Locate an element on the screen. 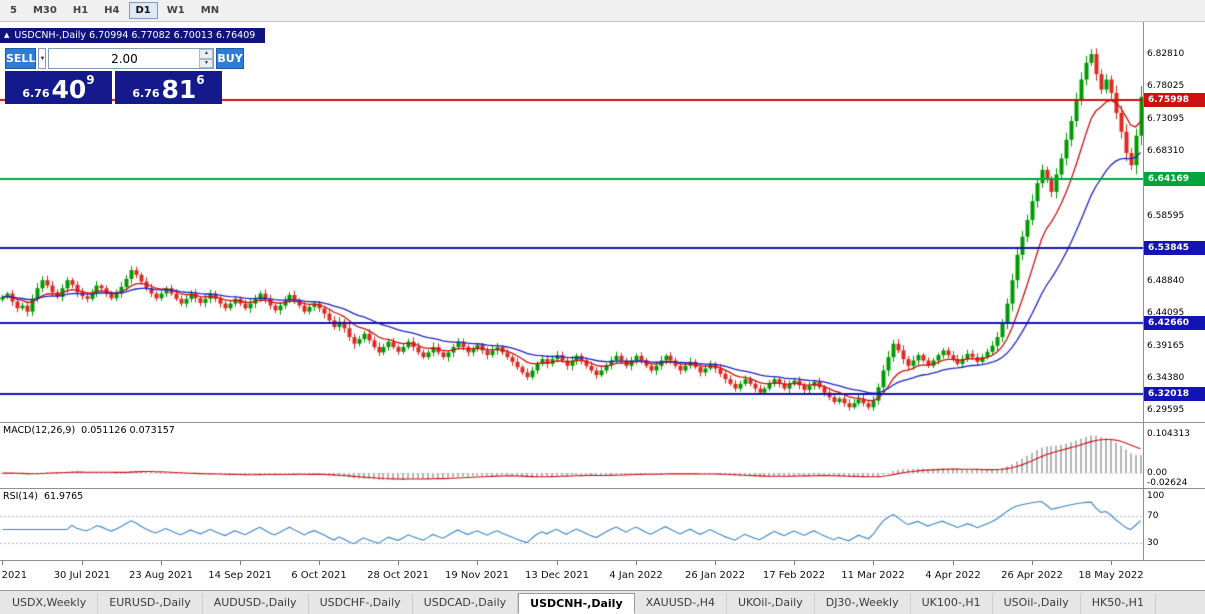  axis-tick: 6.58595 is located at coordinates (1166, 216).